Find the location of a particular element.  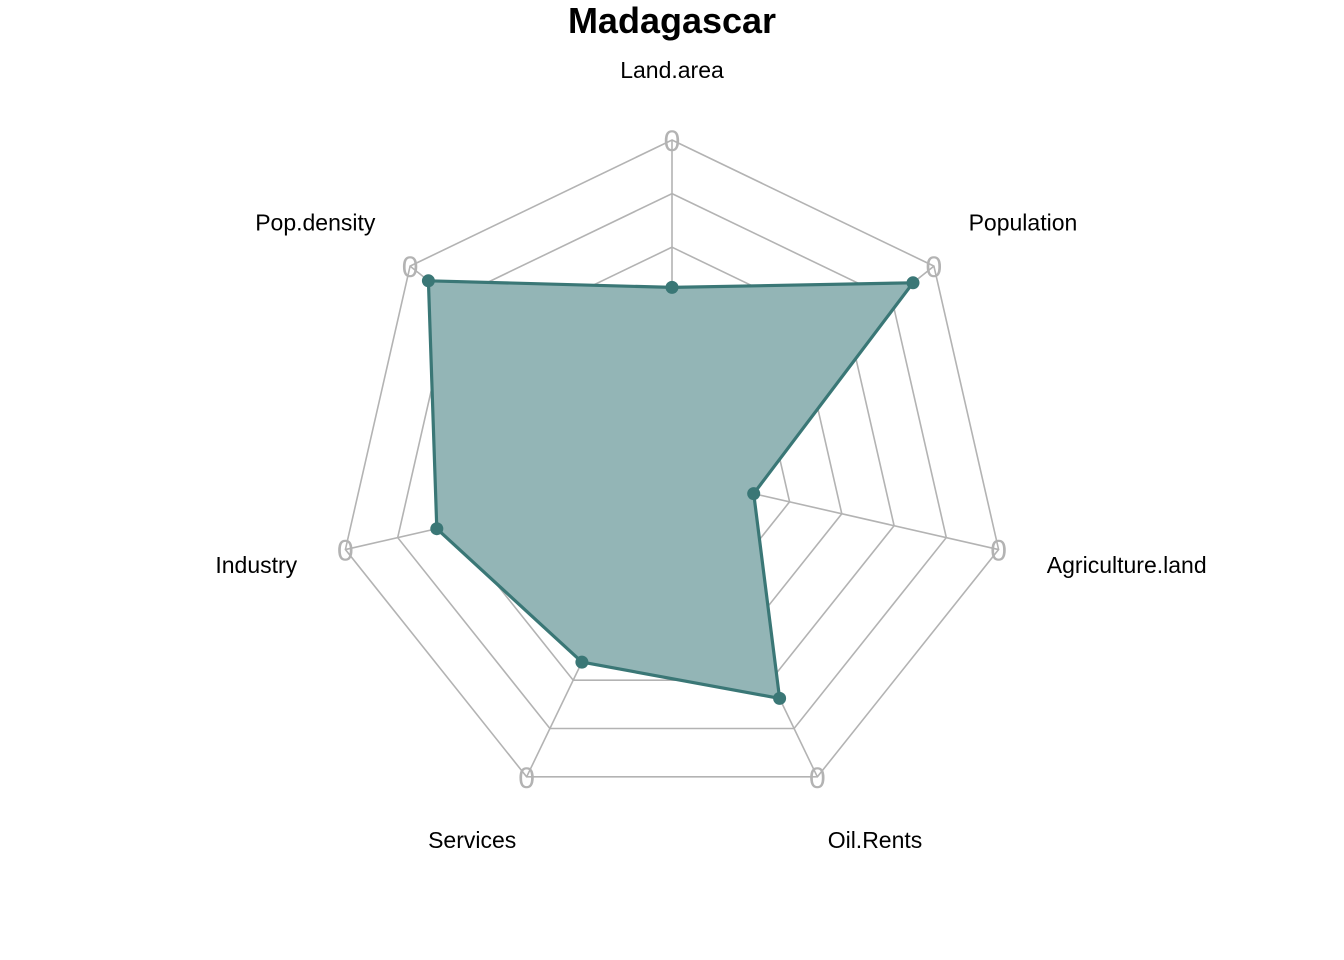

data-point-industry is located at coordinates (437, 529).